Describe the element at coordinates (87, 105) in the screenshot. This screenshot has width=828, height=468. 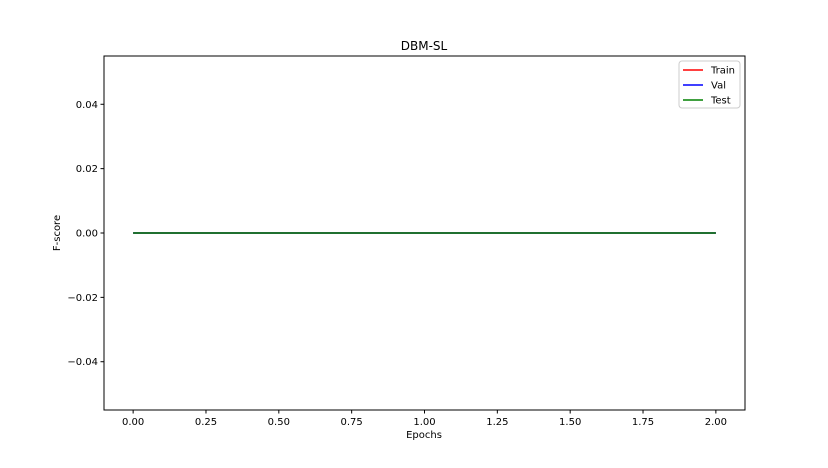
I see `y-tick-label: 0.04` at that location.